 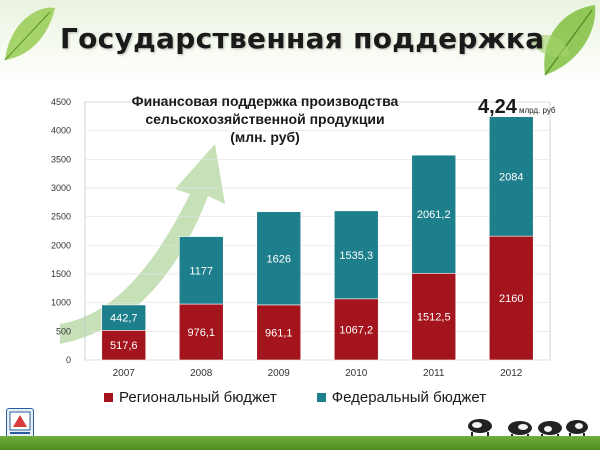 What do you see at coordinates (68, 360) in the screenshot?
I see `y-tick-label: 0` at bounding box center [68, 360].